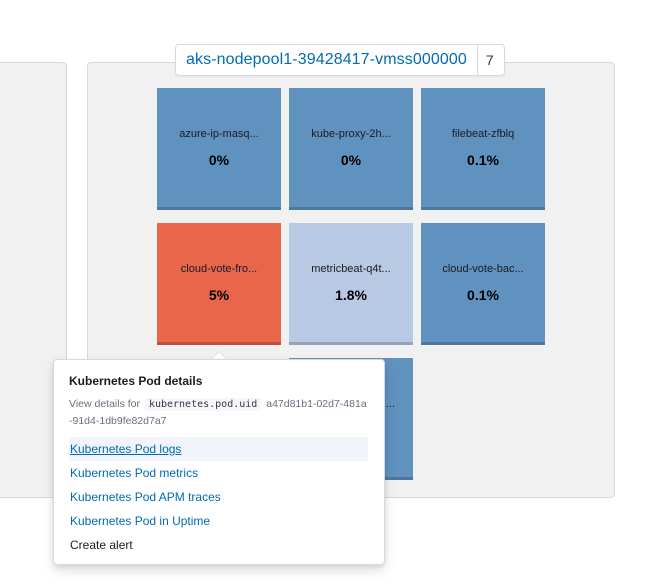 Image resolution: width=652 pixels, height=588 pixels. I want to click on create-alert-button: Create alert, so click(101, 545).